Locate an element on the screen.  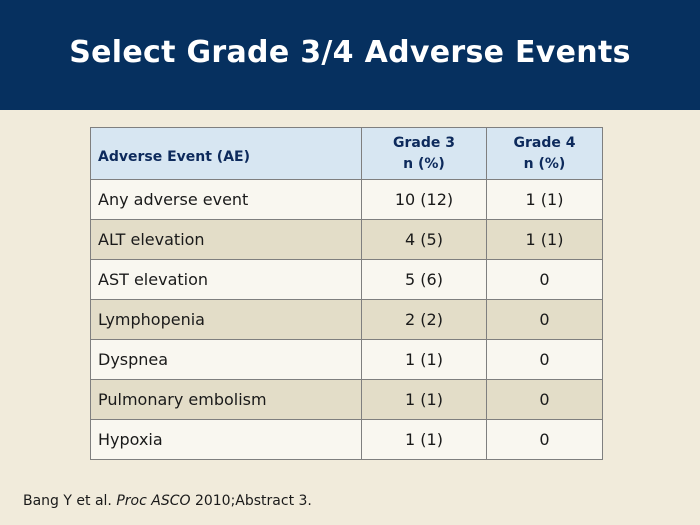
table-row: Lymphopenia 2 (2) 0 is located at coordinates (346, 319).